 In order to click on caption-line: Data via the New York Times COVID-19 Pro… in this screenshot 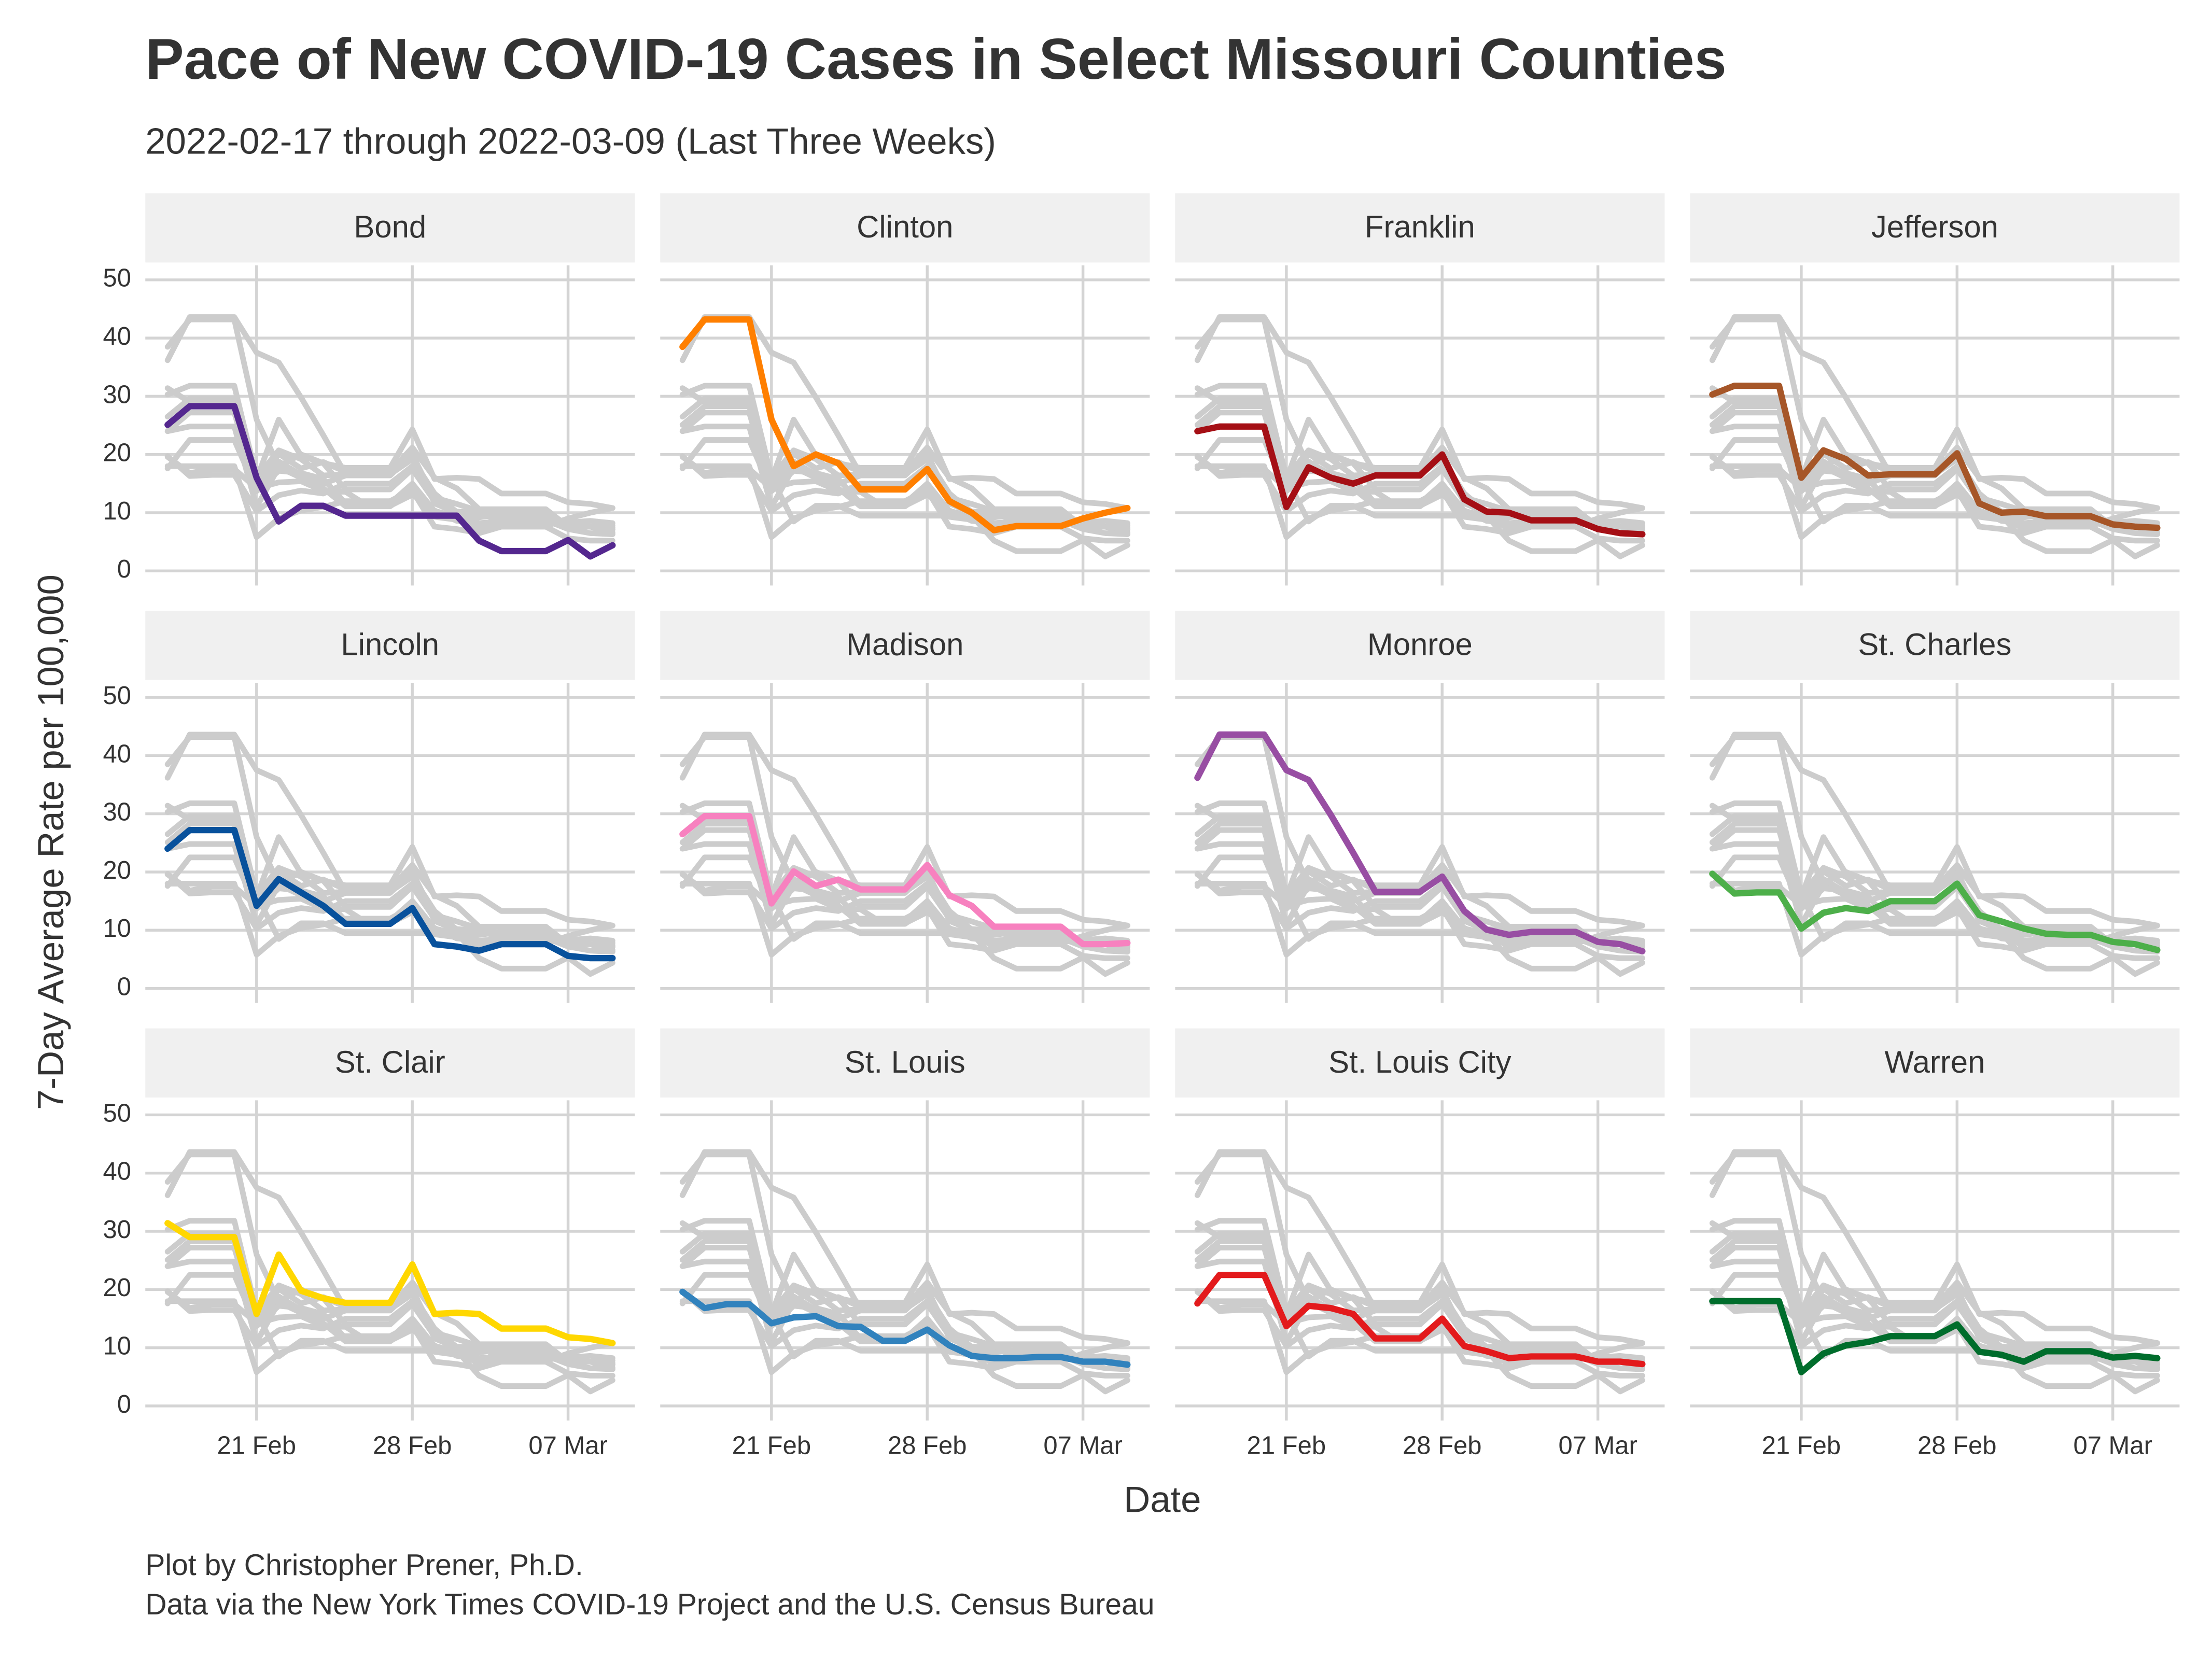, I will do `click(649, 1604)`.